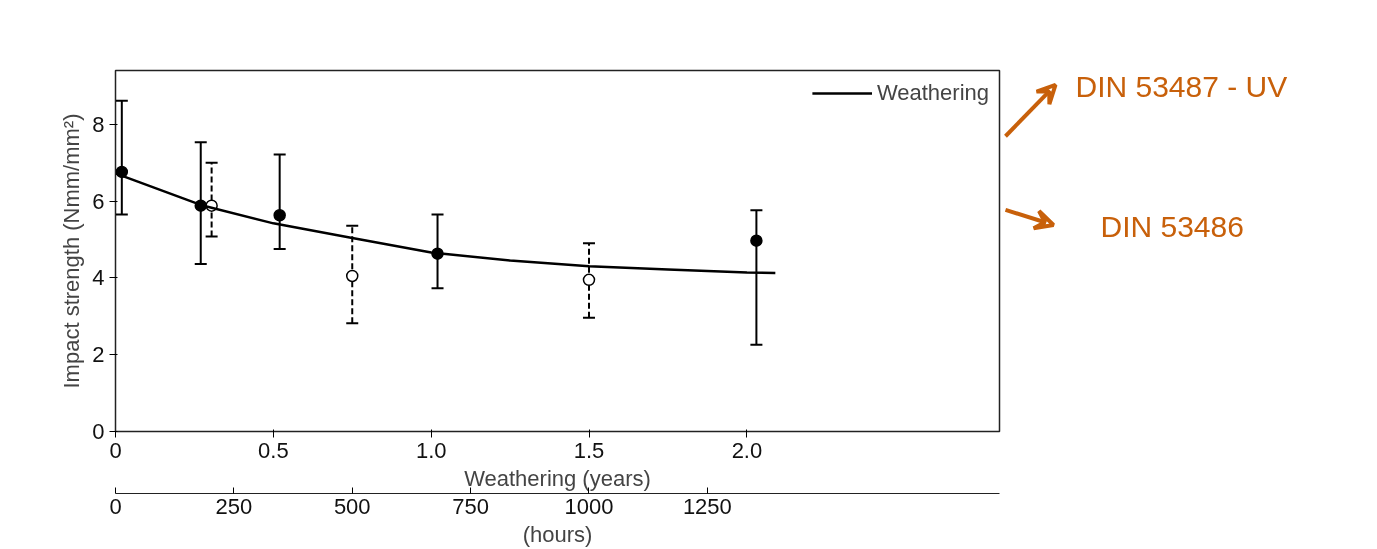 Image resolution: width=1377 pixels, height=549 pixels. Describe the element at coordinates (589, 506) in the screenshot. I see `x2-tick-label: 1000` at that location.